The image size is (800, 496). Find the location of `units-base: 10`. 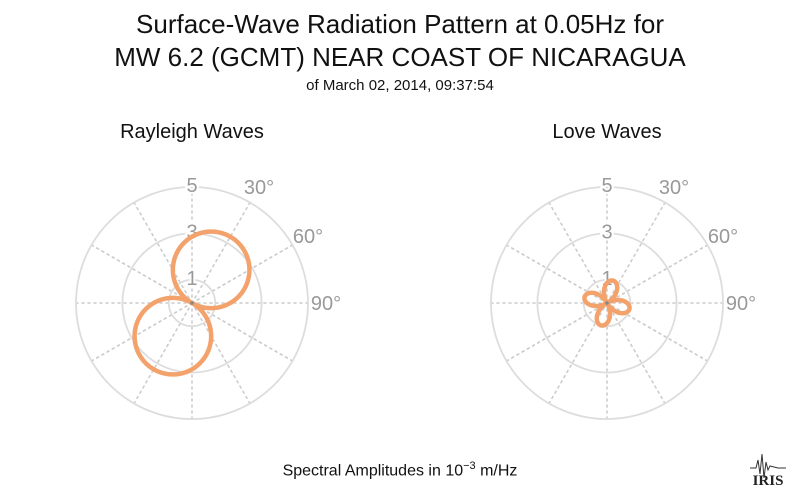

units-base: 10 is located at coordinates (454, 471).